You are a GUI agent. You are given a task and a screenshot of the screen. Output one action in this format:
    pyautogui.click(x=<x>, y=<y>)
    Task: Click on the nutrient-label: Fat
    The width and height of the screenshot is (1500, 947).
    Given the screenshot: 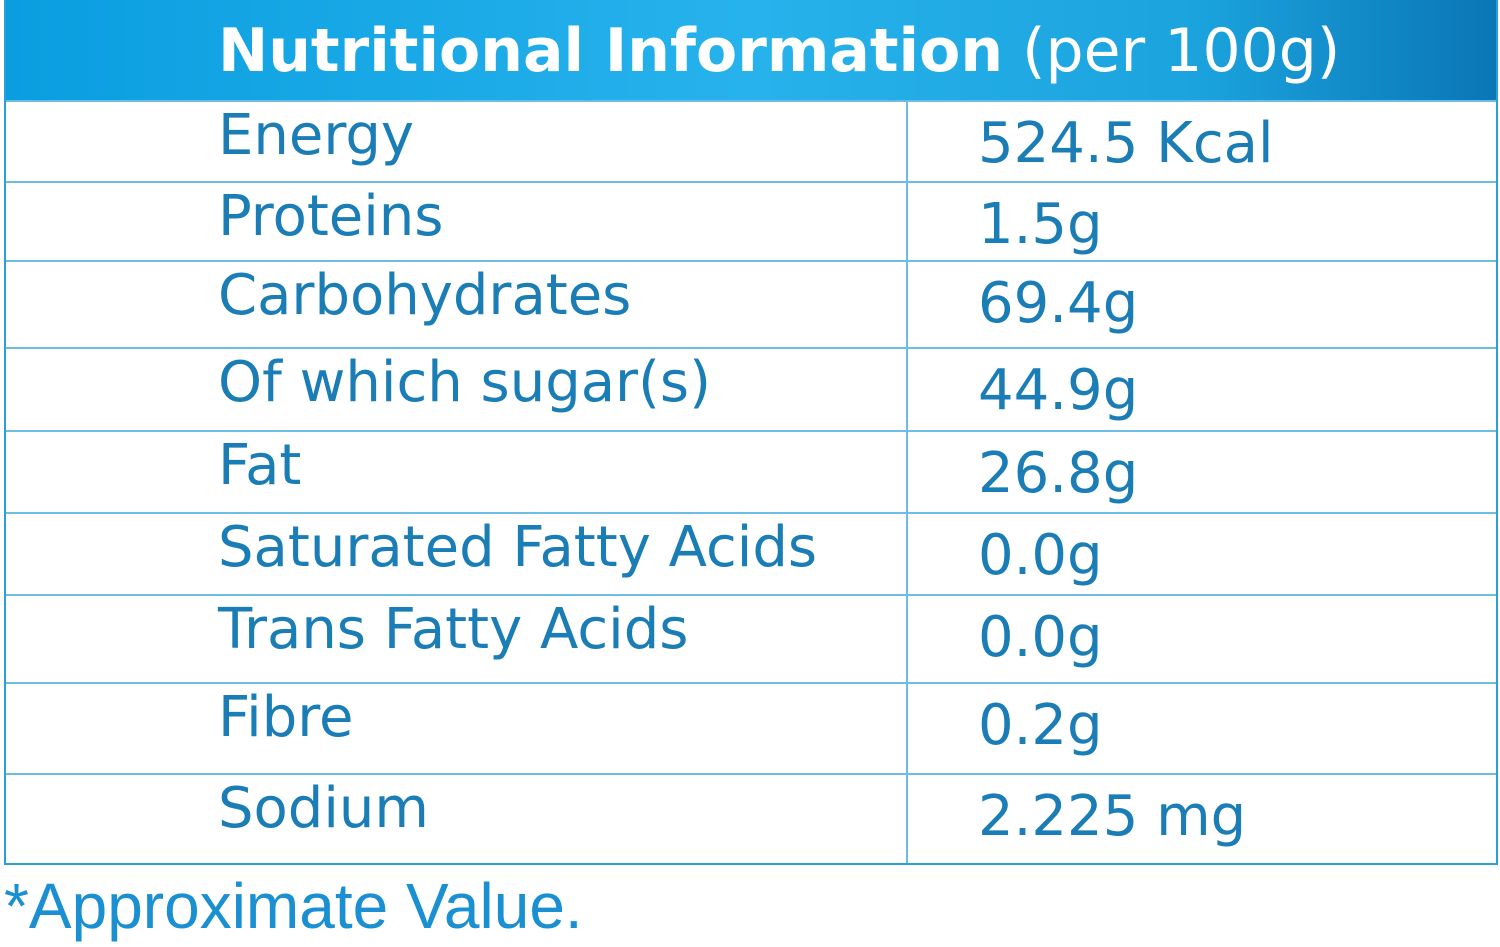 What is the action you would take?
    pyautogui.click(x=260, y=465)
    